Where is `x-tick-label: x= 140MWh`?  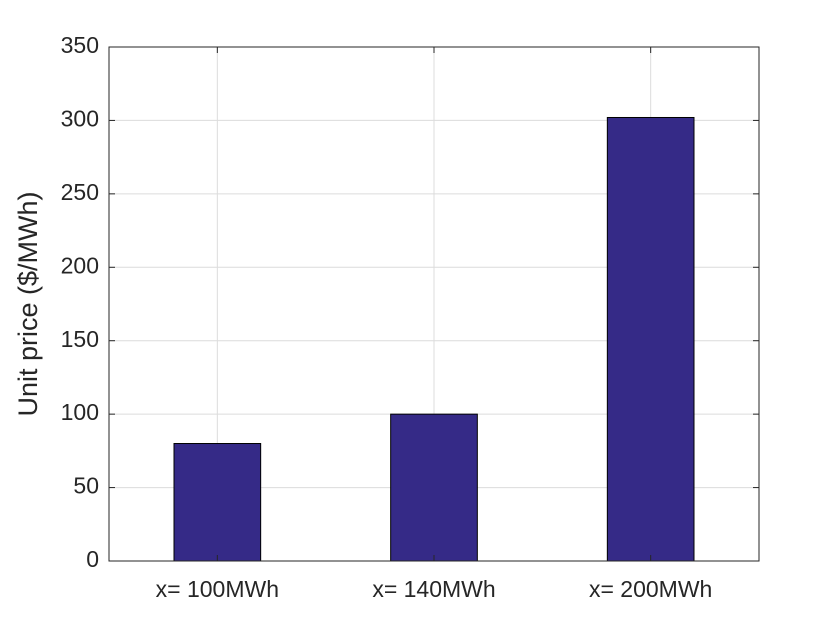
x-tick-label: x= 140MWh is located at coordinates (433, 589).